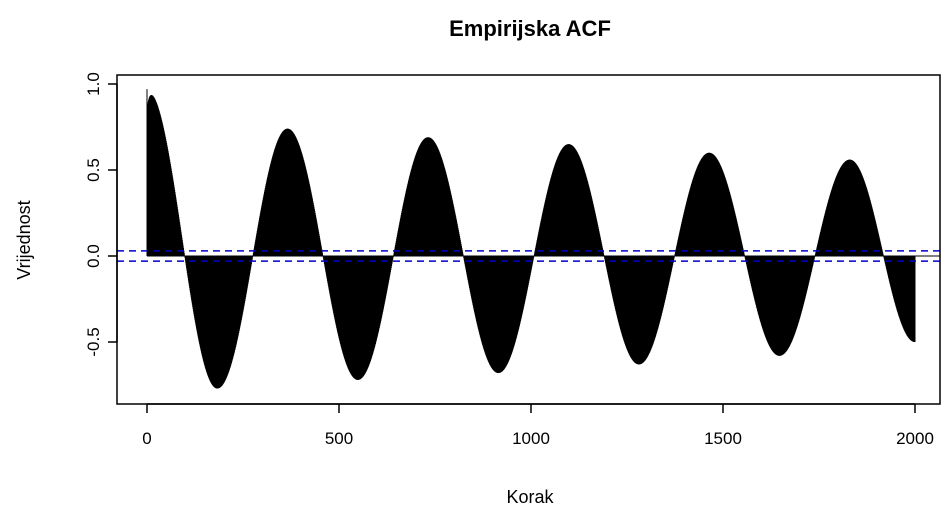 This screenshot has height=512, width=943. I want to click on x-tick-label: 1000, so click(531, 438).